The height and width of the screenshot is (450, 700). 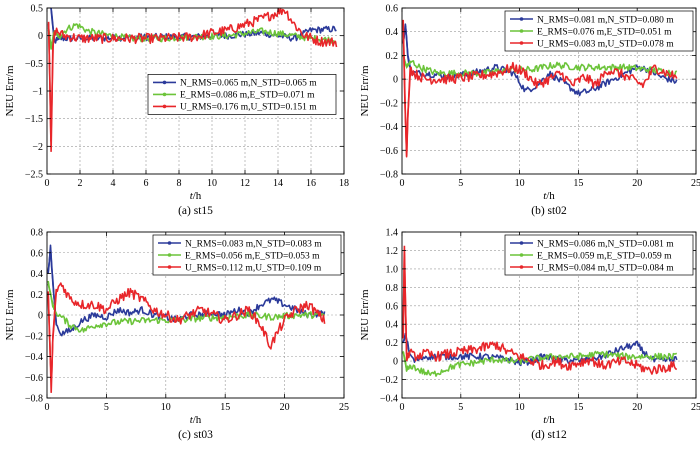 What do you see at coordinates (253, 268) in the screenshot?
I see `legend-label-U: U_RMS=0.112 m,U_STD=0.109 m` at bounding box center [253, 268].